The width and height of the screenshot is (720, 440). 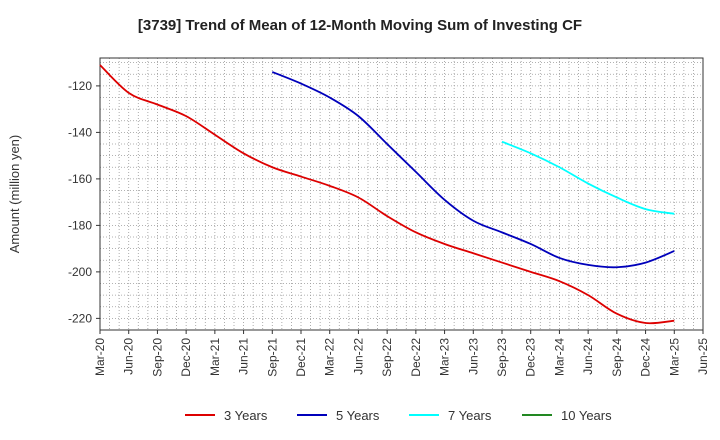 What do you see at coordinates (387, 357) in the screenshot?
I see `x-tick-label: Sep-22` at bounding box center [387, 357].